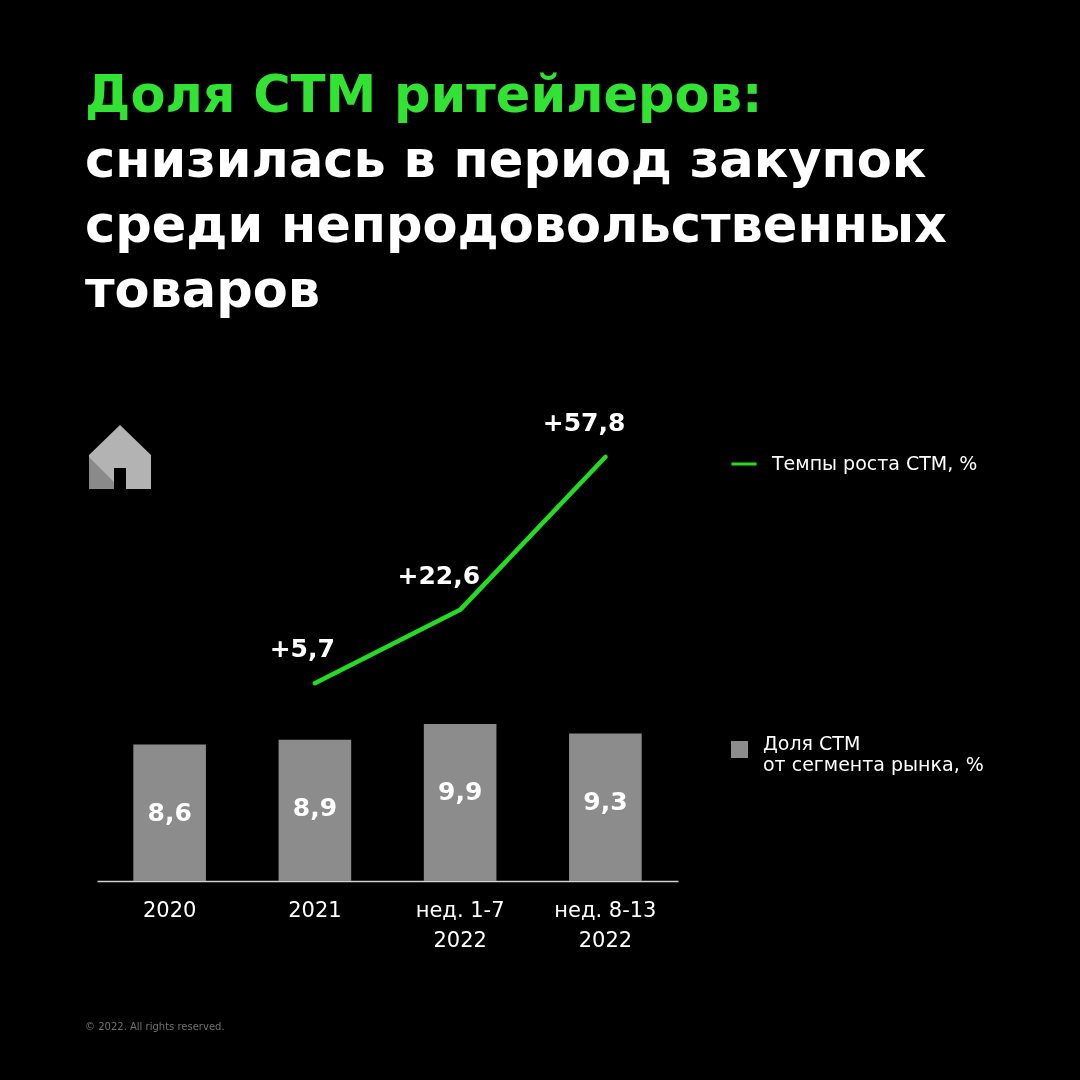 The width and height of the screenshot is (1080, 1080). I want to click on x-tick-label: нед. 8-13 2022, so click(605, 924).